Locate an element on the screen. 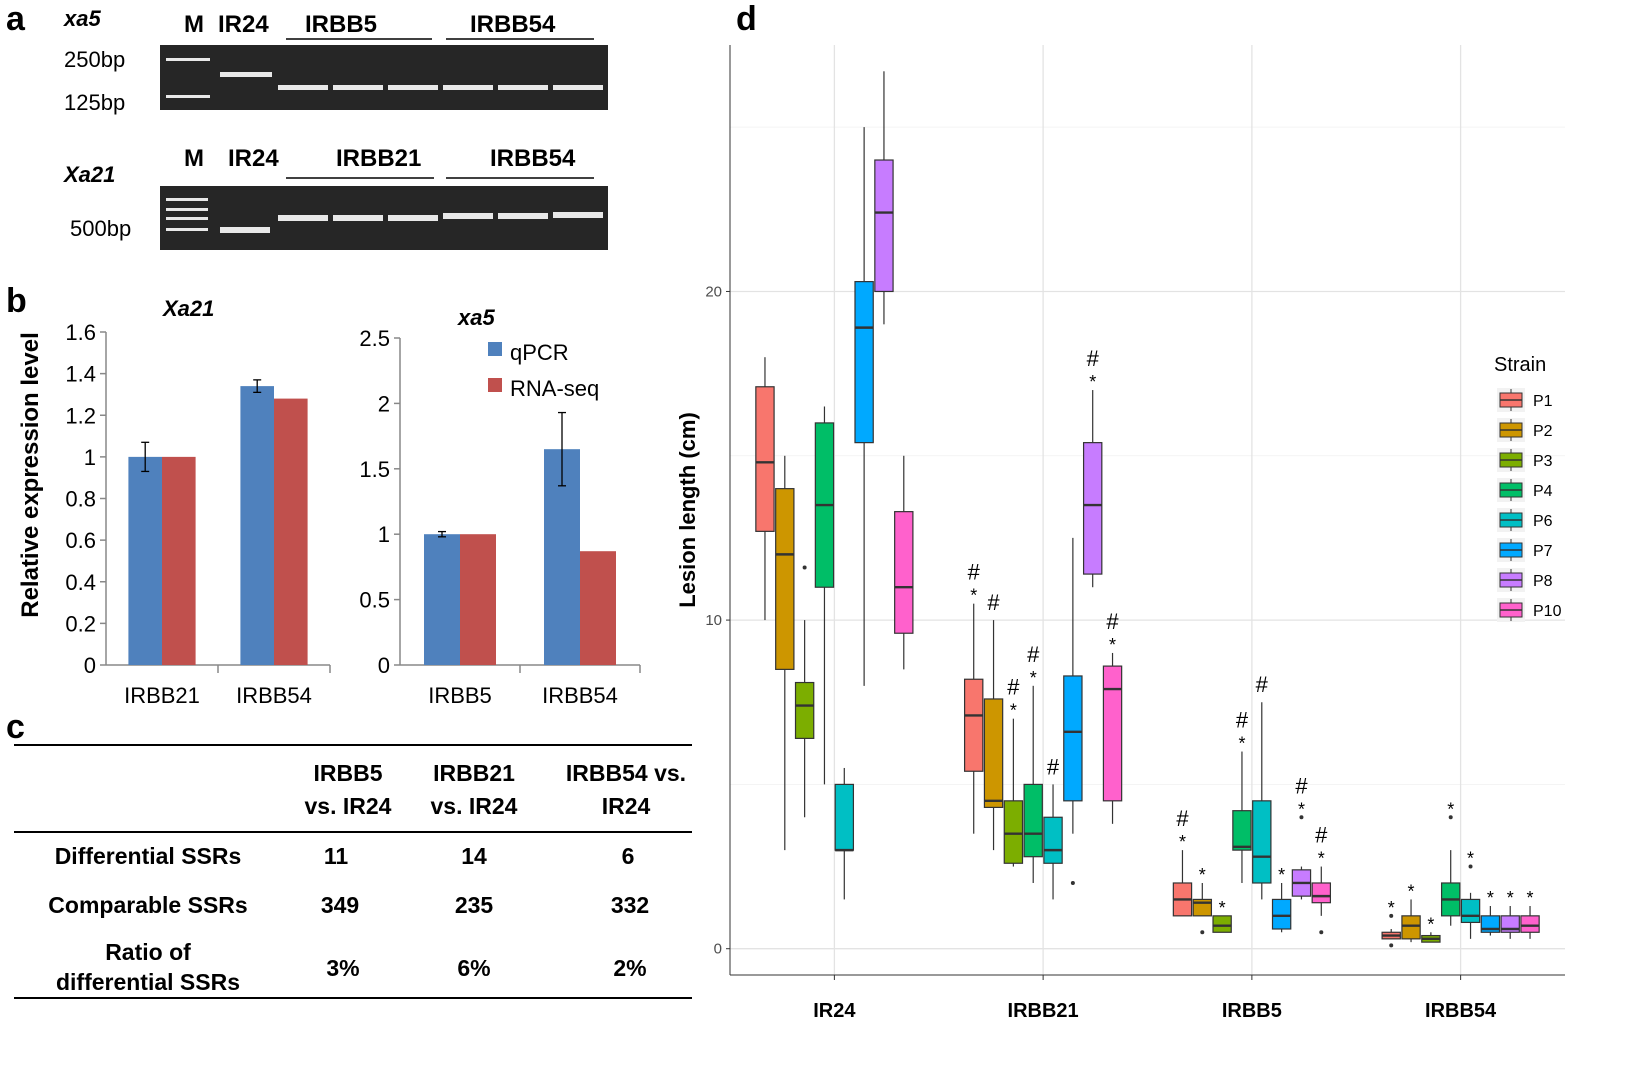 Image resolution: width=1650 pixels, height=1072 pixels. gel-top-band-ladder-lo is located at coordinates (188, 96).